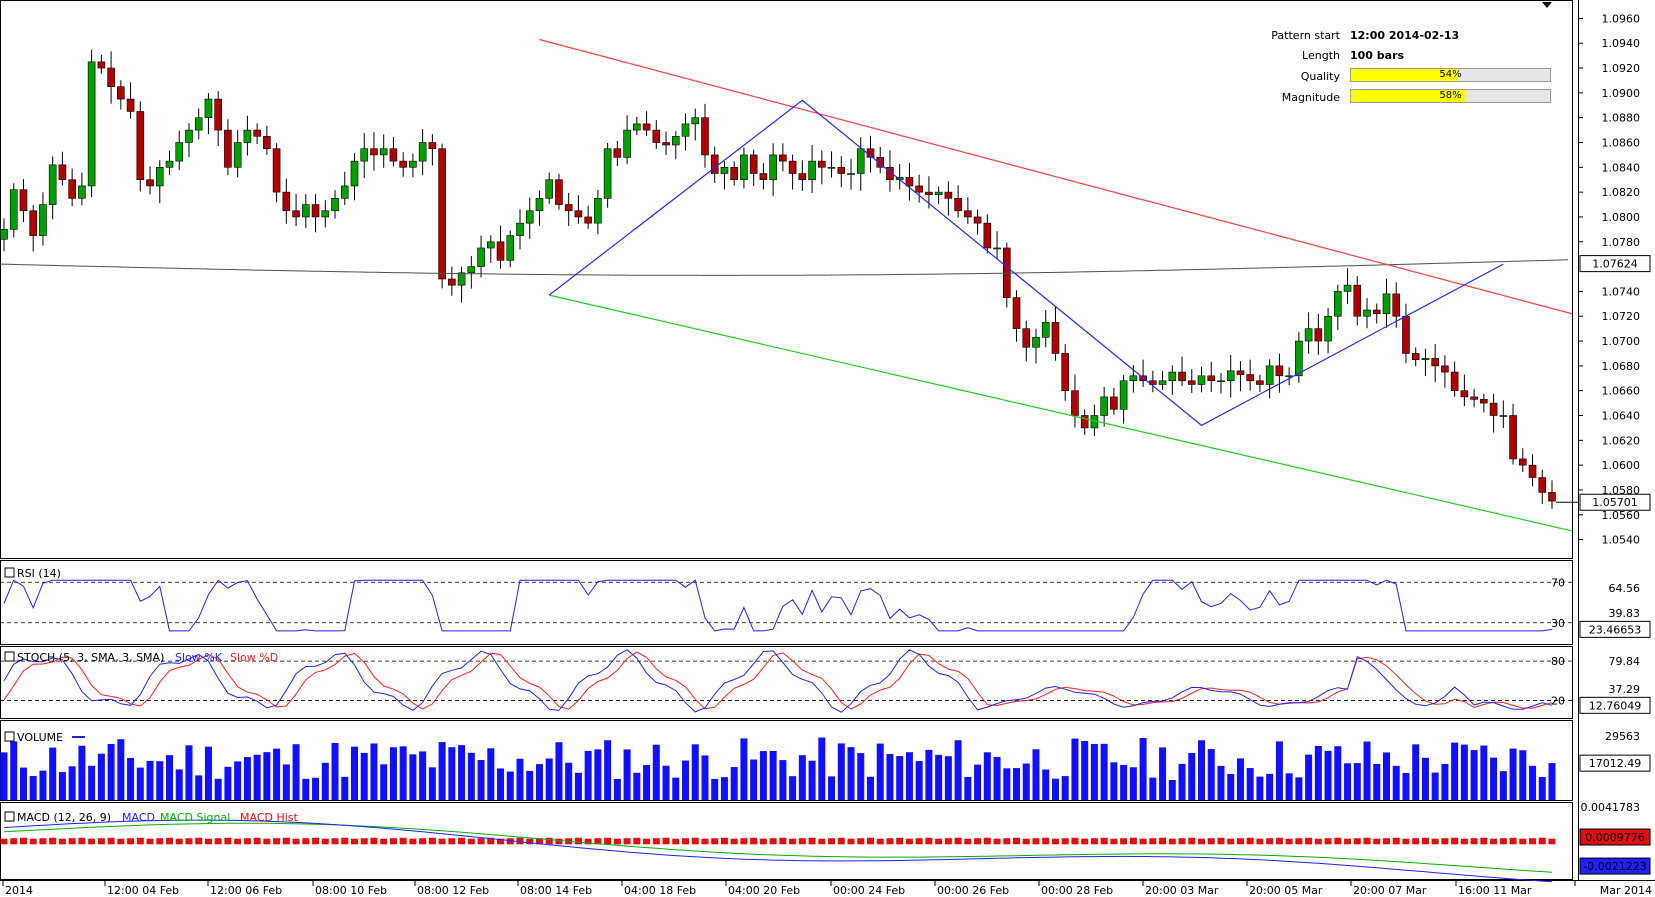 This screenshot has width=1655, height=897. What do you see at coordinates (9, 816) in the screenshot?
I see `macd-close-icon` at bounding box center [9, 816].